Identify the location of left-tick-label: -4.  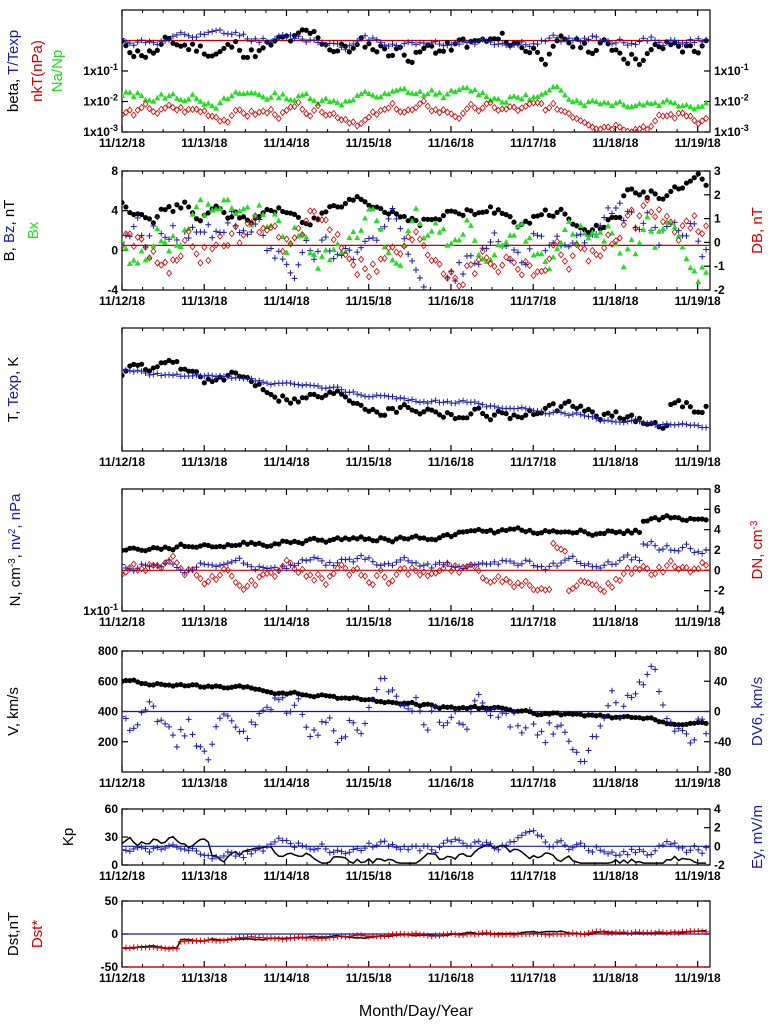
(112, 290).